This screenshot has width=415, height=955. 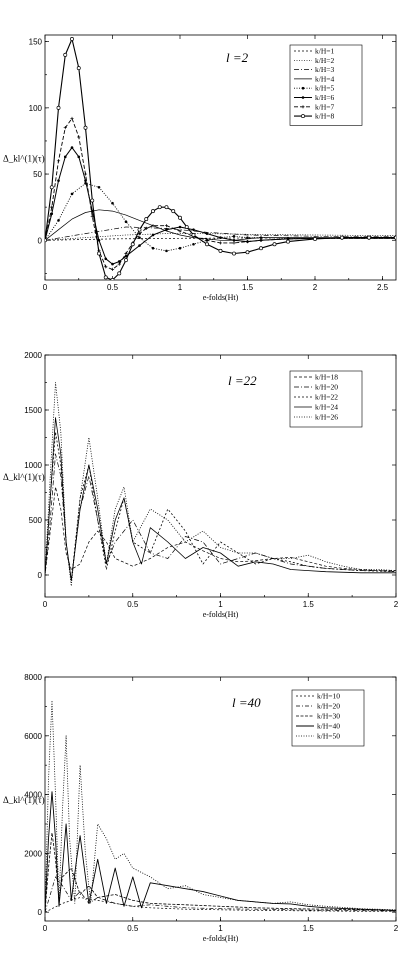 What do you see at coordinates (246, 702) in the screenshot?
I see `panel-label: l =40` at bounding box center [246, 702].